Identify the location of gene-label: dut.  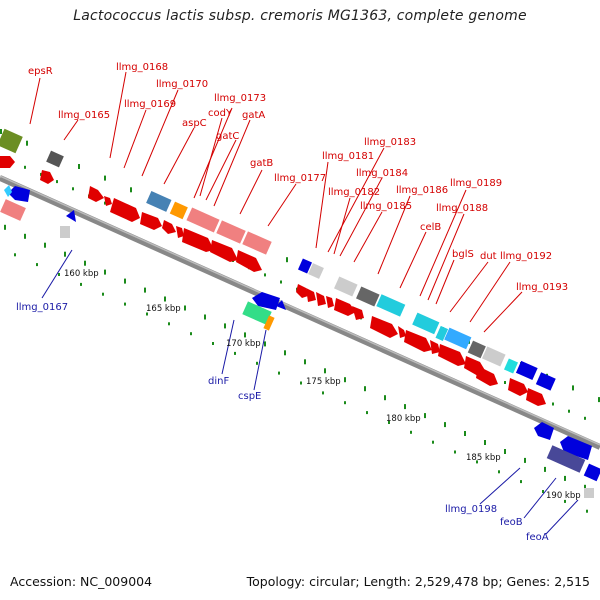
(488, 256).